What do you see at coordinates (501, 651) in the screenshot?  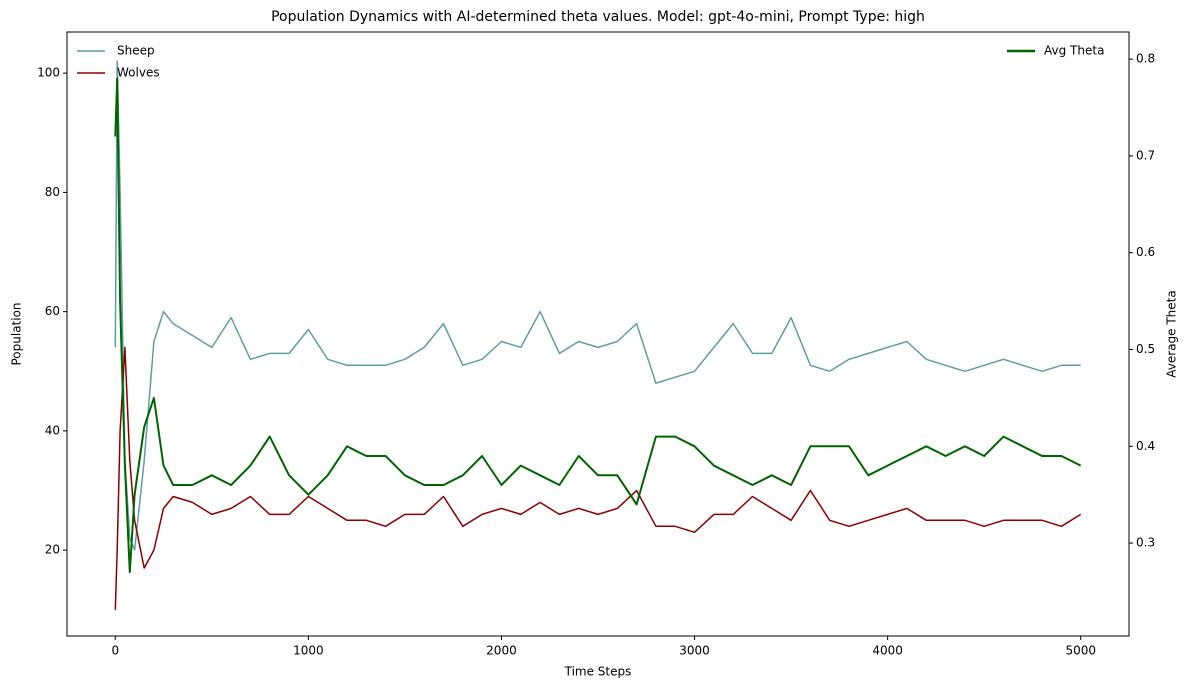 I see `x-tick-label: 2000` at bounding box center [501, 651].